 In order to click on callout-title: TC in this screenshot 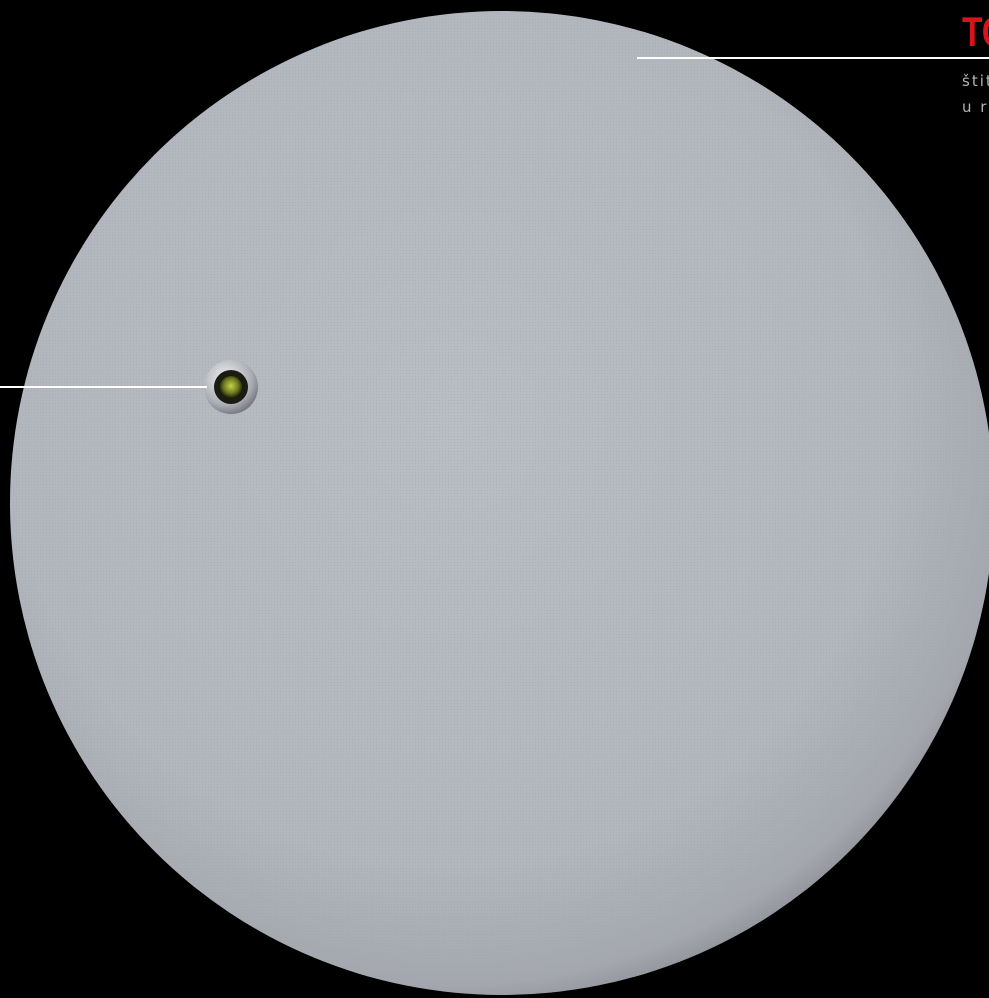, I will do `click(975, 31)`.